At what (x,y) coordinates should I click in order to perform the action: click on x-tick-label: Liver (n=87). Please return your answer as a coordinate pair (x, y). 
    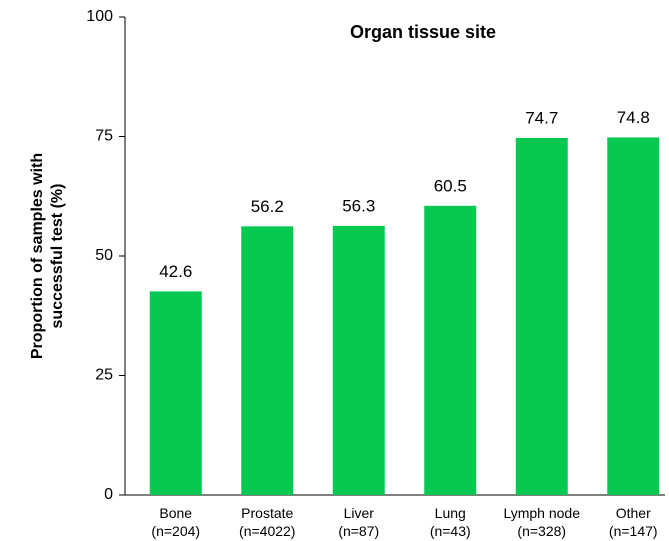
    Looking at the image, I should click on (358, 522).